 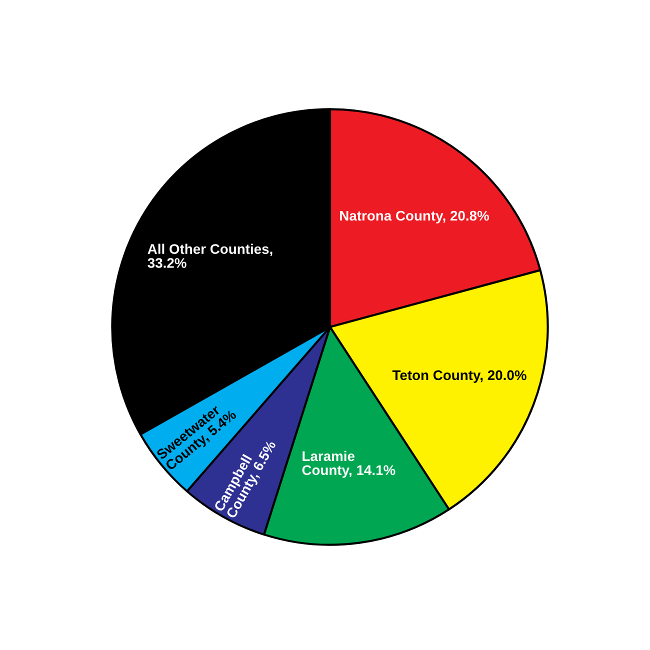 I want to click on slice-label: Natrona County, 20.8%, so click(x=415, y=217).